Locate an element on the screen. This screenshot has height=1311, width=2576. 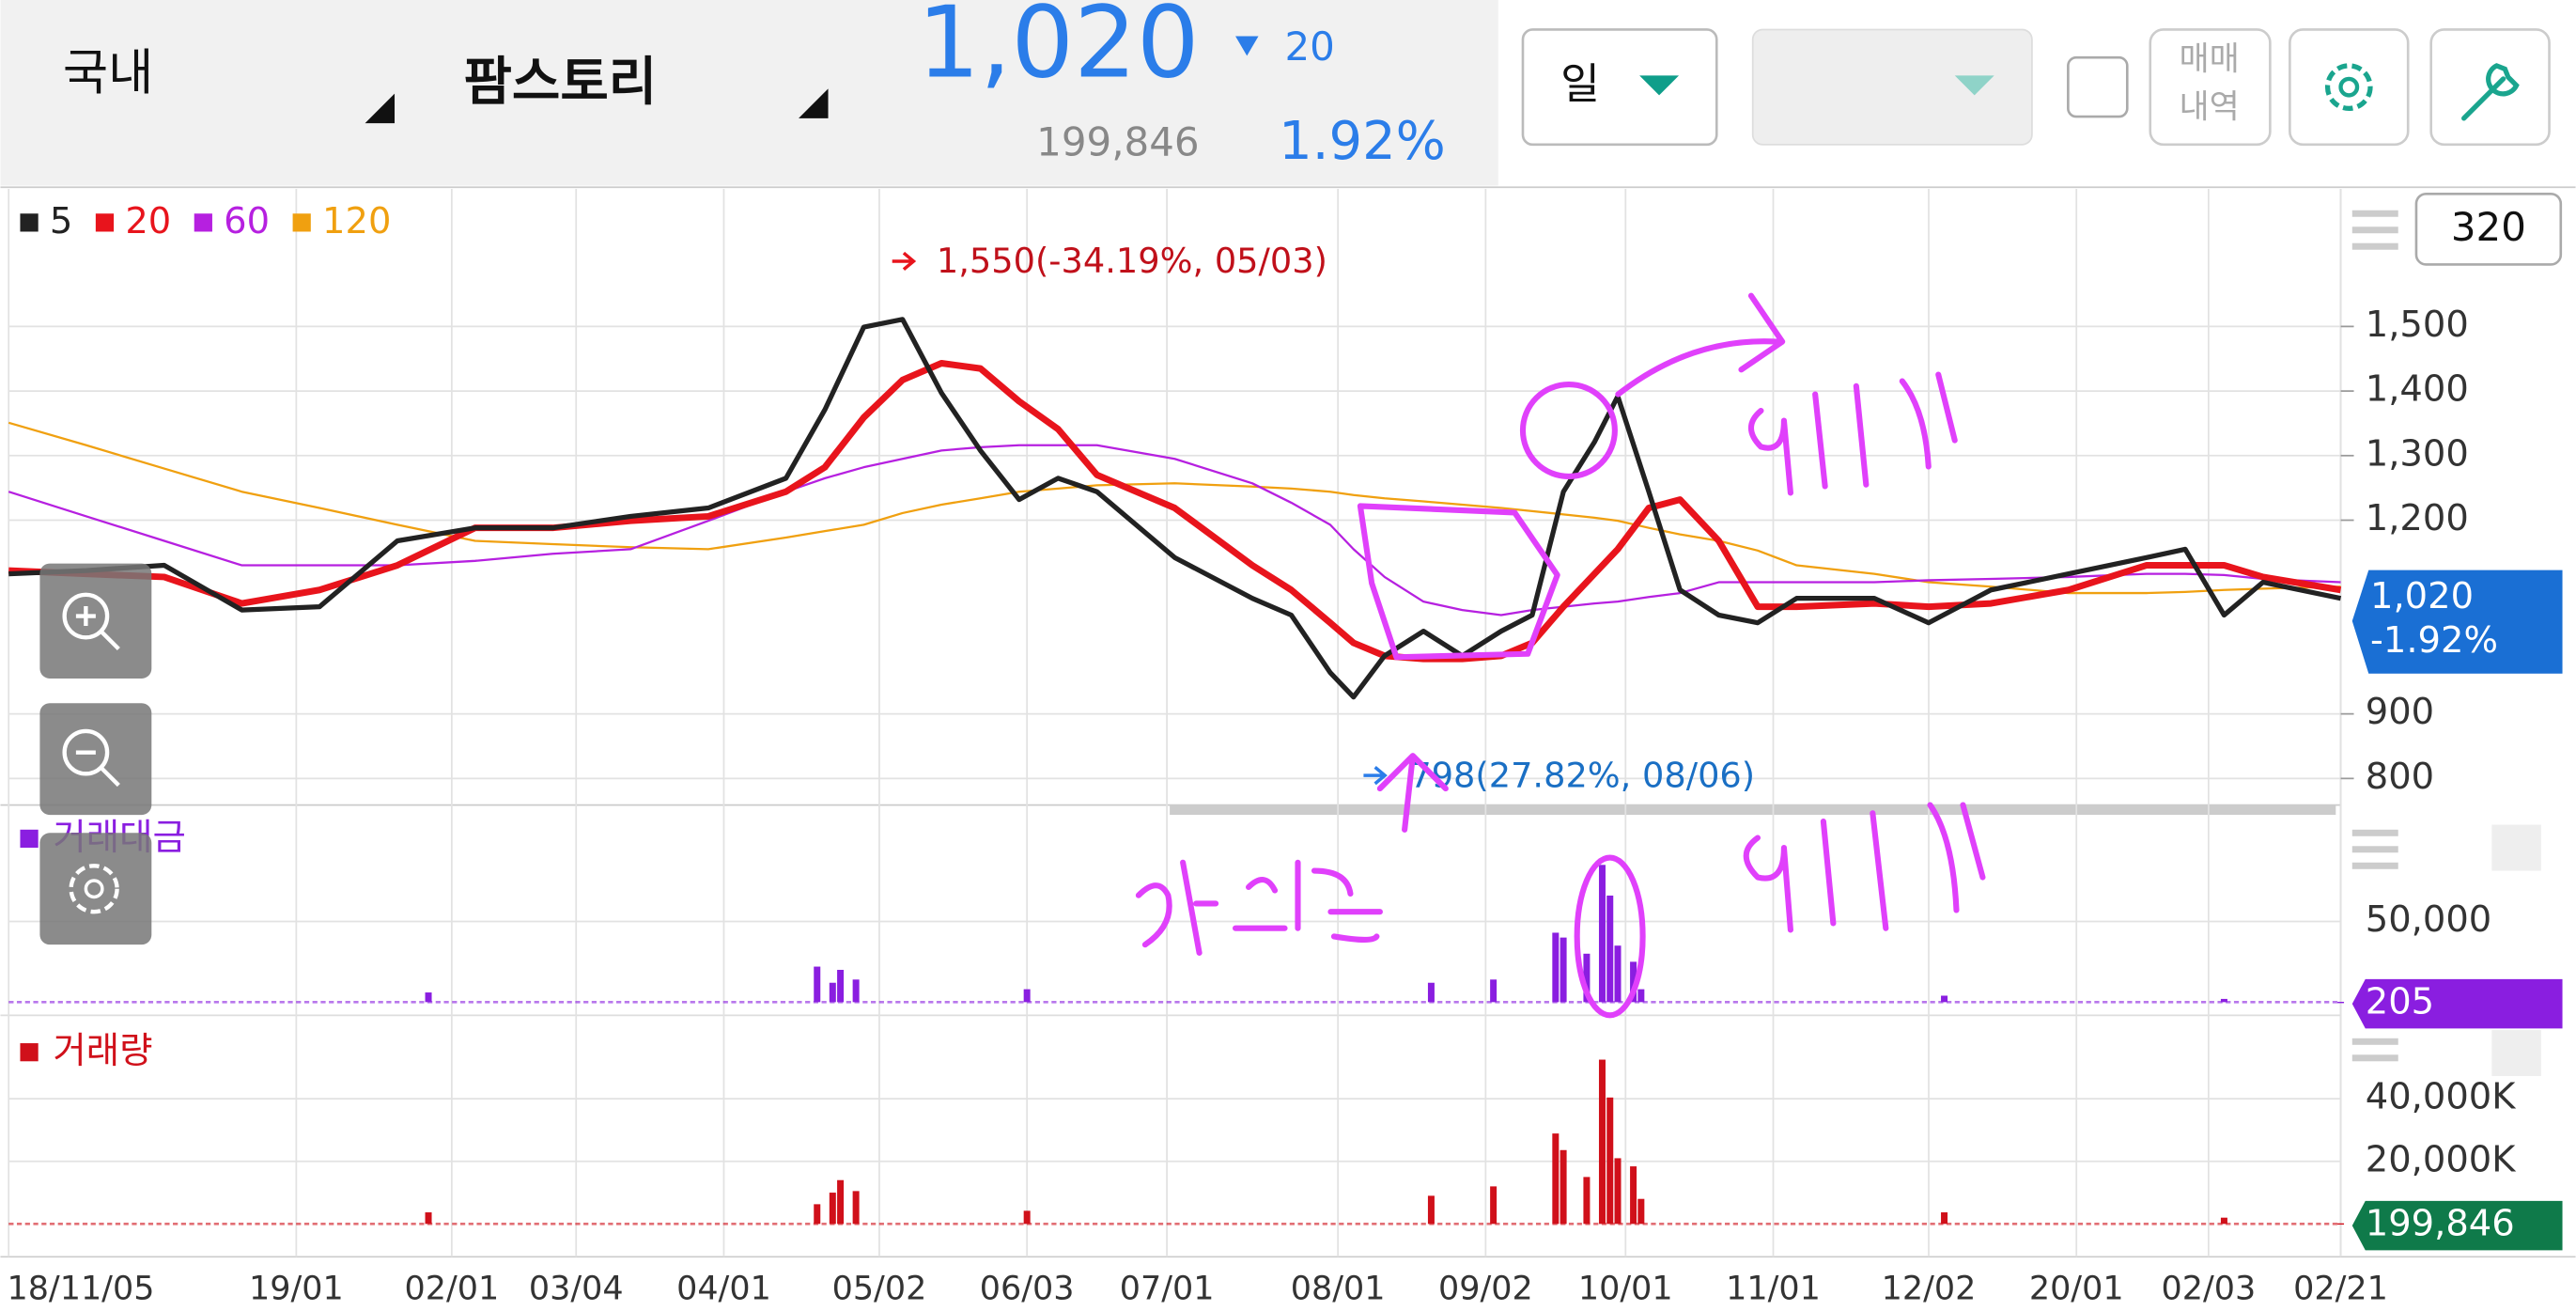
price-tag is located at coordinates (2457, 622).